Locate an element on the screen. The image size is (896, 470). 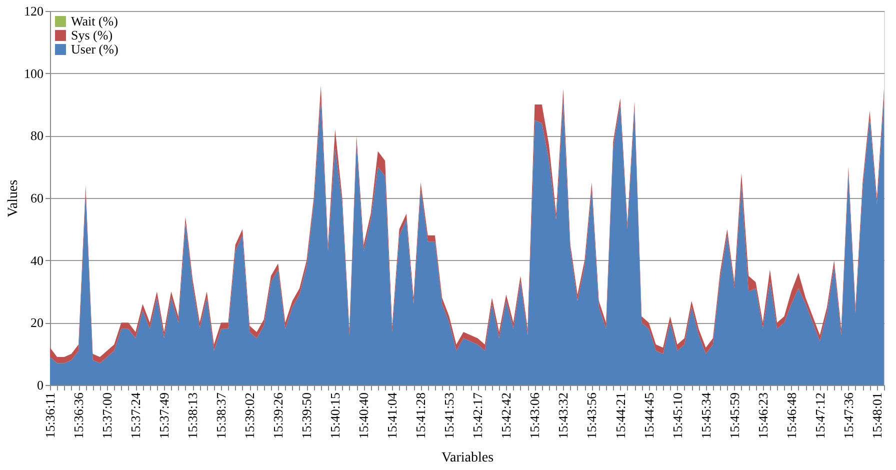
y-tick-label: 20 is located at coordinates (37, 322).